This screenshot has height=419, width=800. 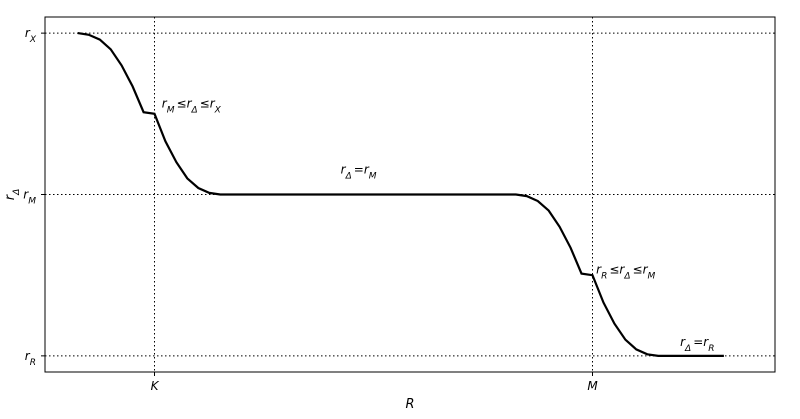 I want to click on annotation-label: rR ≤rΔ ≤rM, so click(x=625, y=272).